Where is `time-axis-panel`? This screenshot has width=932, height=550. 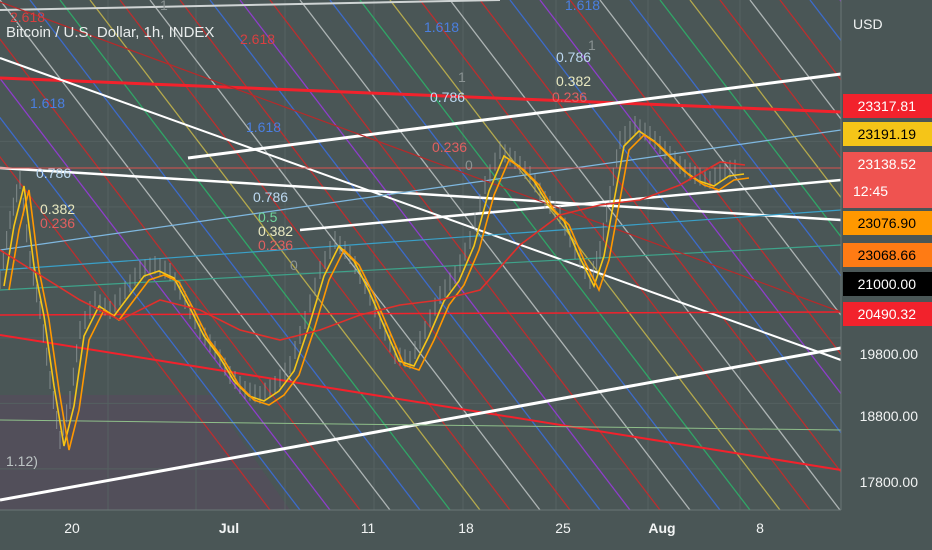
time-axis-panel is located at coordinates (466, 530).